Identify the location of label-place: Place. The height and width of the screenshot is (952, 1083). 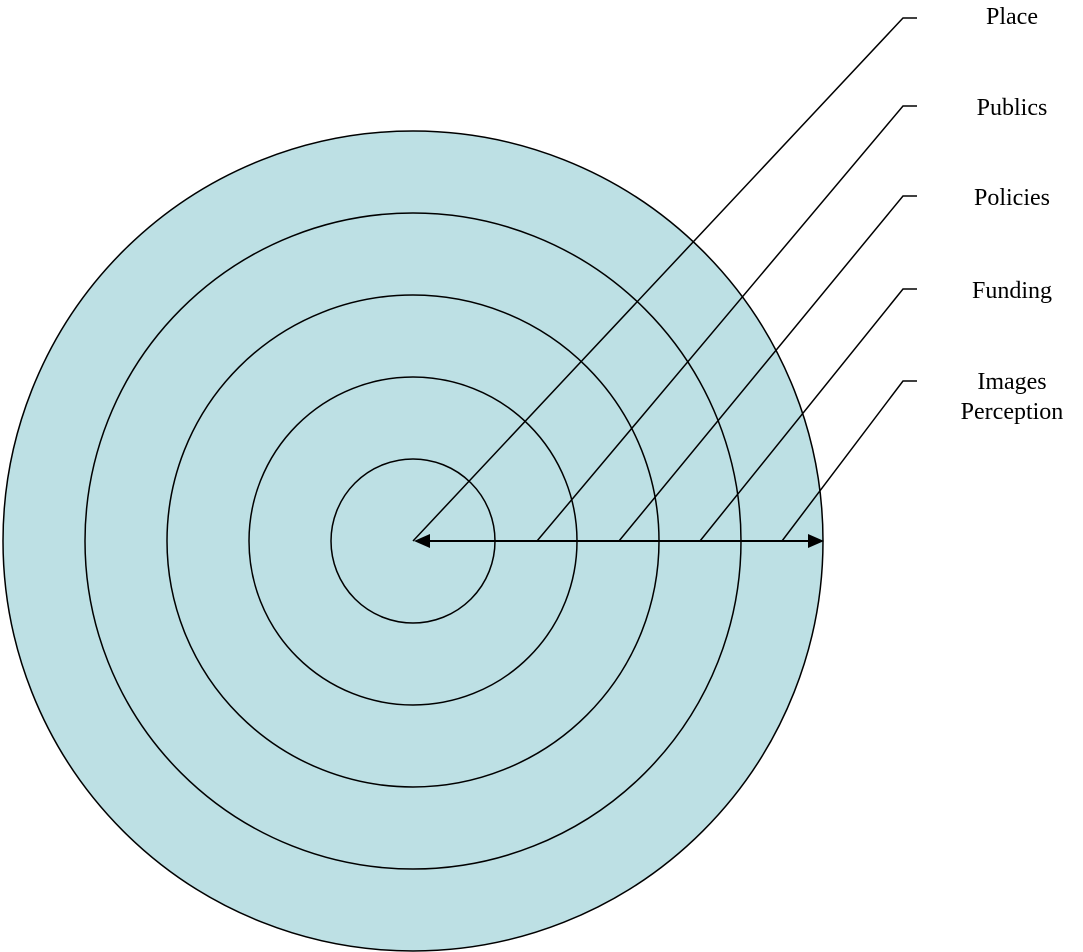
(1012, 17).